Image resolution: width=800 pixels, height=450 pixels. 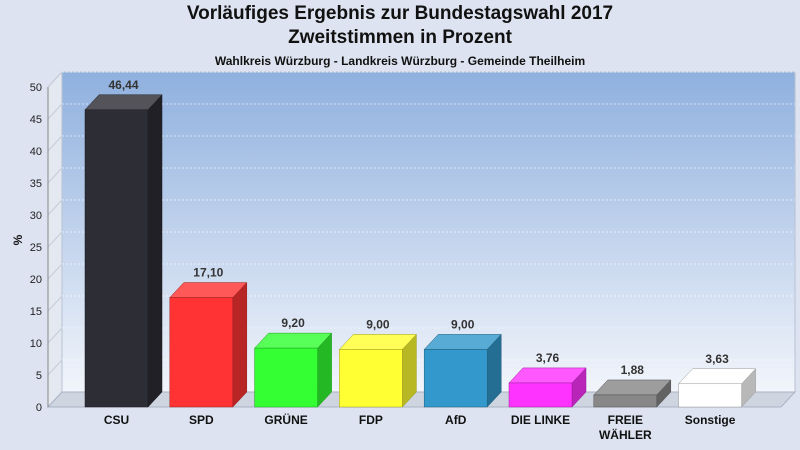 I want to click on chart-subtitle-line: Zweitstimmen in Prozent, so click(x=400, y=37).